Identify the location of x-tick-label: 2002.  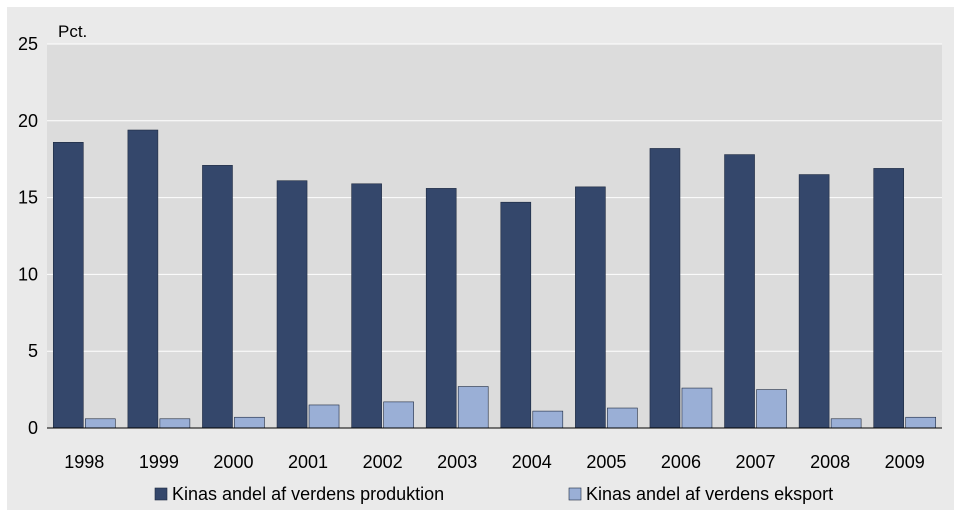
(383, 462).